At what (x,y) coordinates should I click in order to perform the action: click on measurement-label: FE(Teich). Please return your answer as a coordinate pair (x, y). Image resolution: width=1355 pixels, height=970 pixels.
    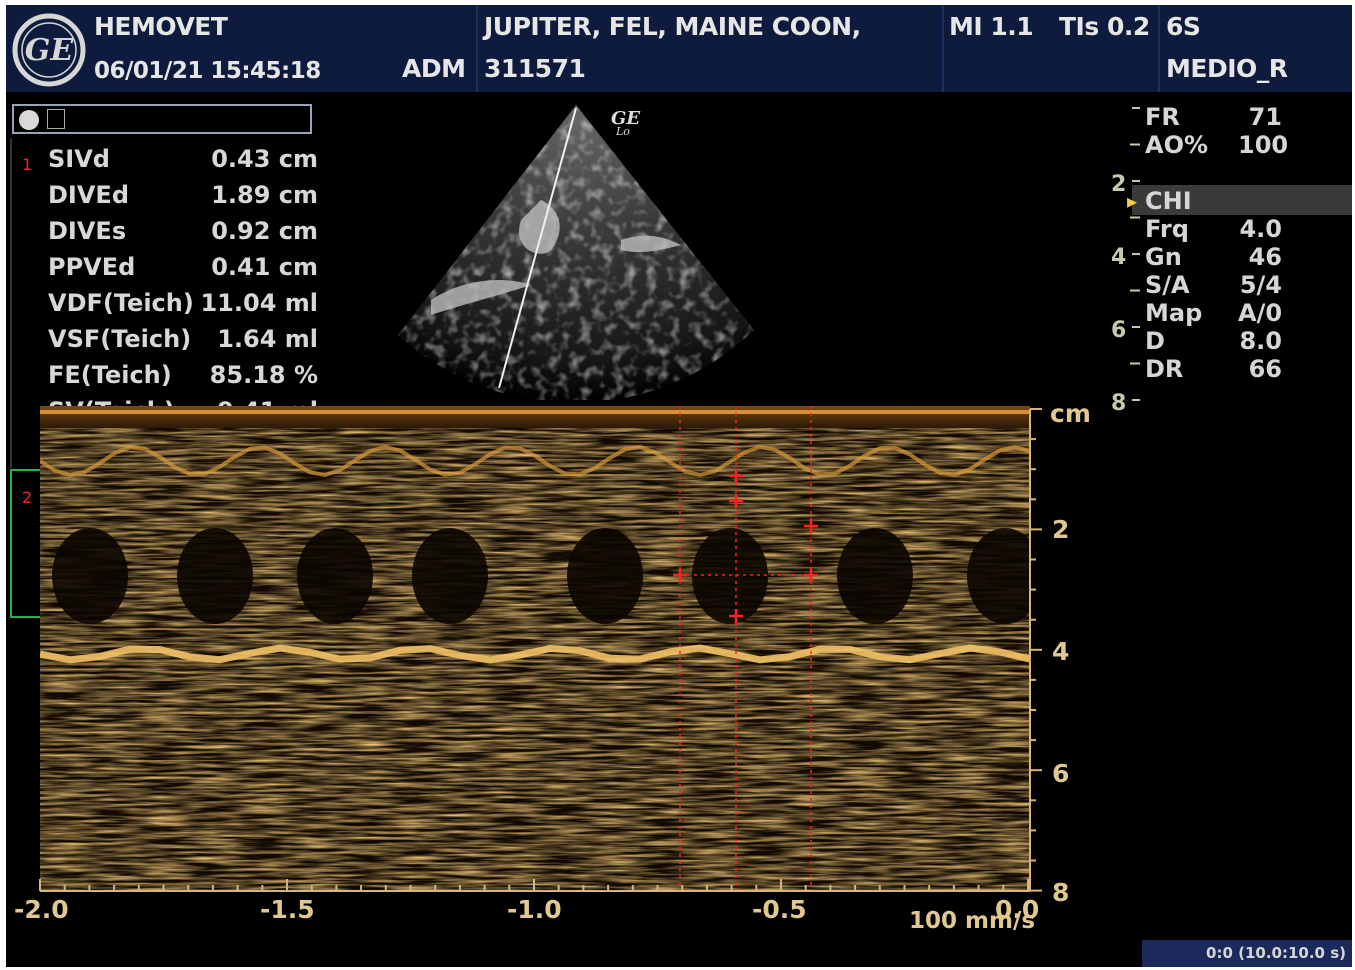
    Looking at the image, I should click on (110, 375).